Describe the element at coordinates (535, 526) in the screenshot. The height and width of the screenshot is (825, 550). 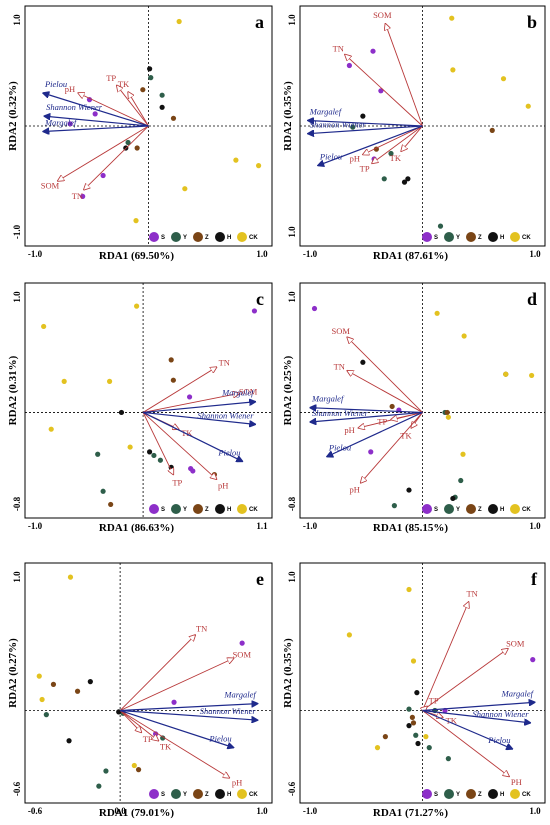
I see `x-tick-label: 1.0` at that location.